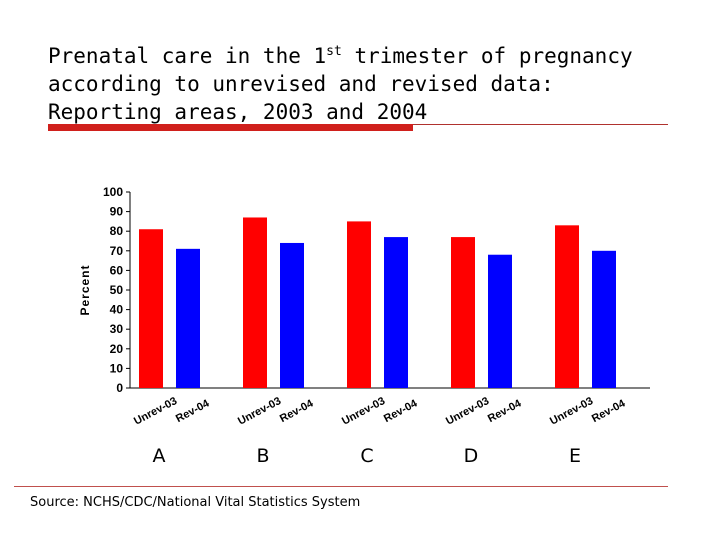 The image size is (720, 540). I want to click on bar-rev-04-e, so click(604, 319).